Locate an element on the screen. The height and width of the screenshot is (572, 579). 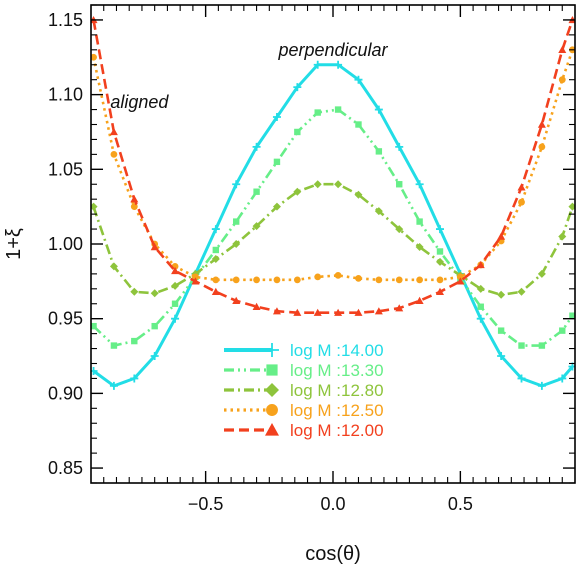
y-tick-label: 1.05 is located at coordinates (65, 169).